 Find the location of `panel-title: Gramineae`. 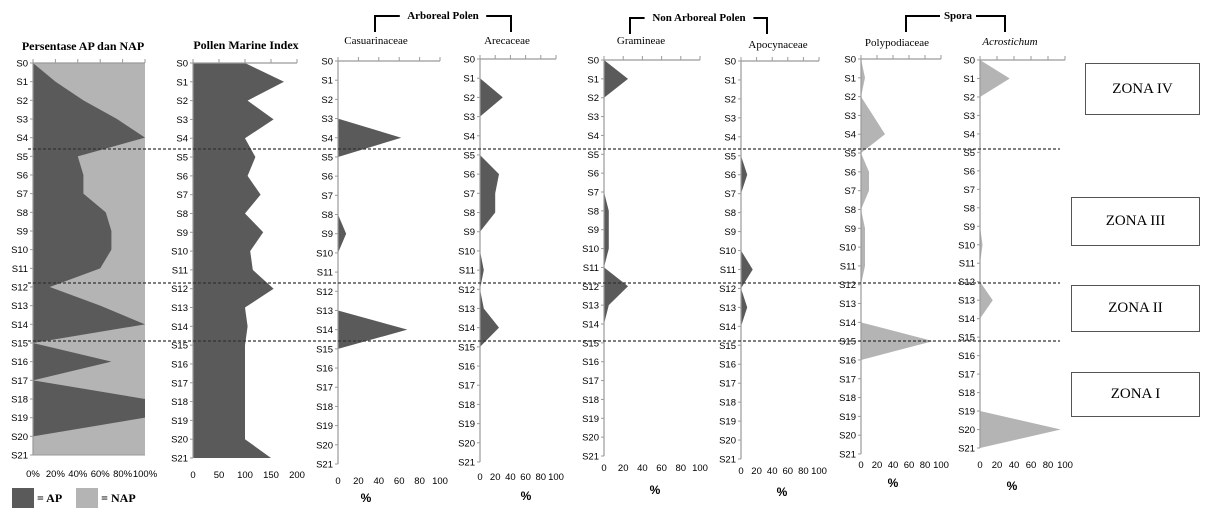

panel-title: Gramineae is located at coordinates (641, 41).